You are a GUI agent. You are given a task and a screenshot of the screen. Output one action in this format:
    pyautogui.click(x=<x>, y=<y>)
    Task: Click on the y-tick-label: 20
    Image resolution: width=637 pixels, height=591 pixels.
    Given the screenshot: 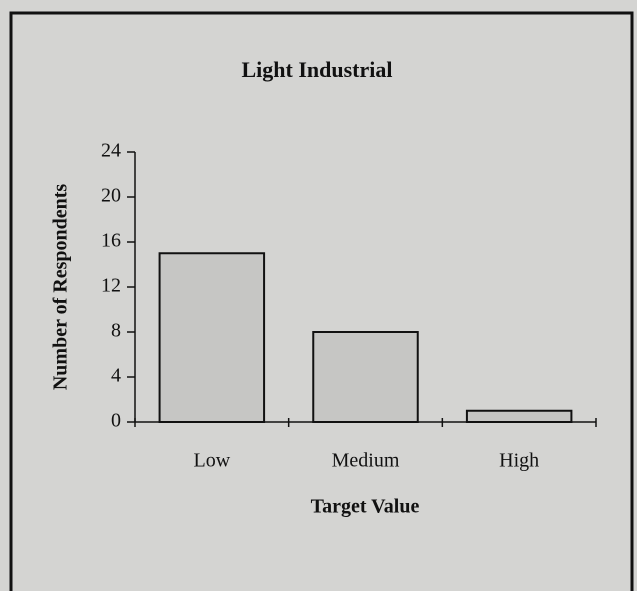 What is the action you would take?
    pyautogui.click(x=111, y=196)
    